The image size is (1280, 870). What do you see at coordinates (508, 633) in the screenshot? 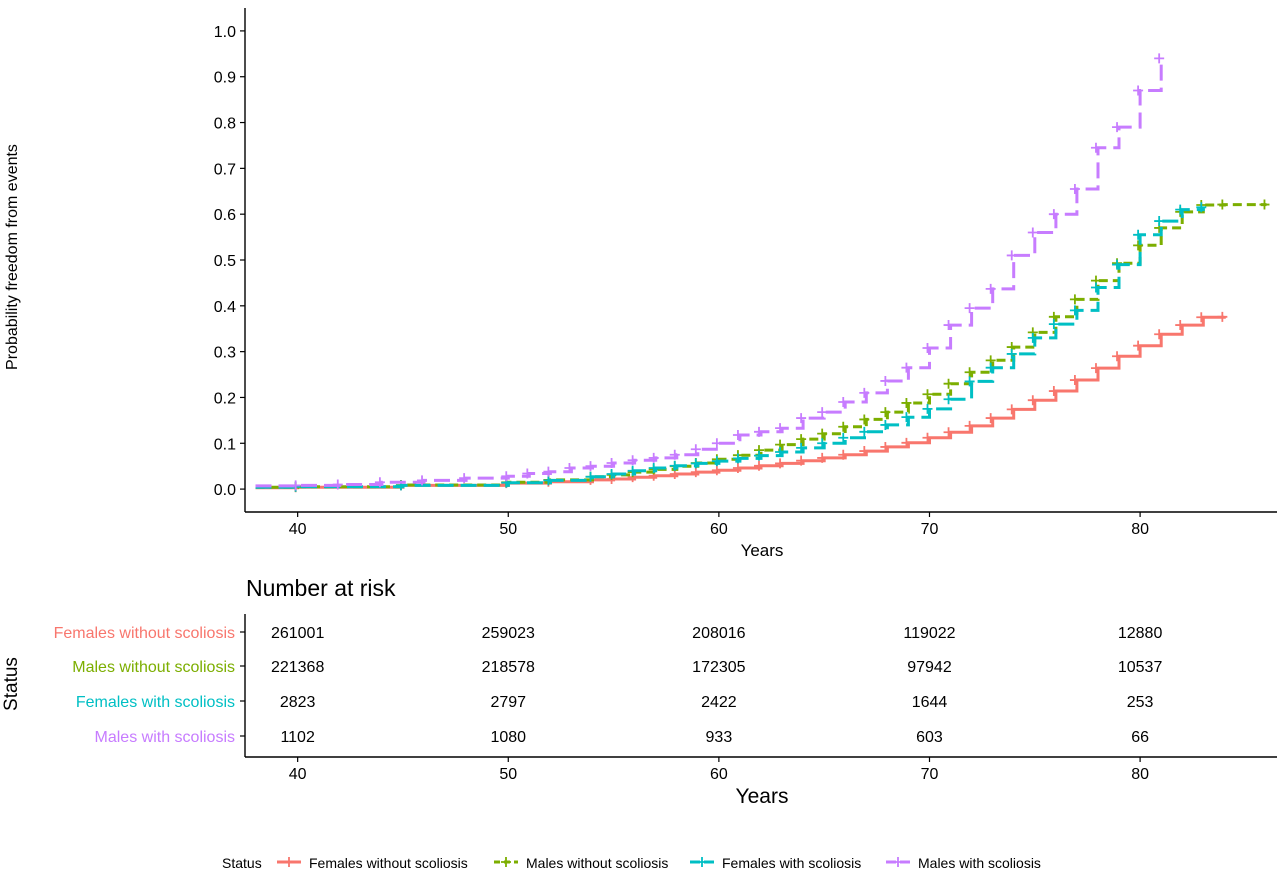
I see `risk-cell: 259023` at bounding box center [508, 633].